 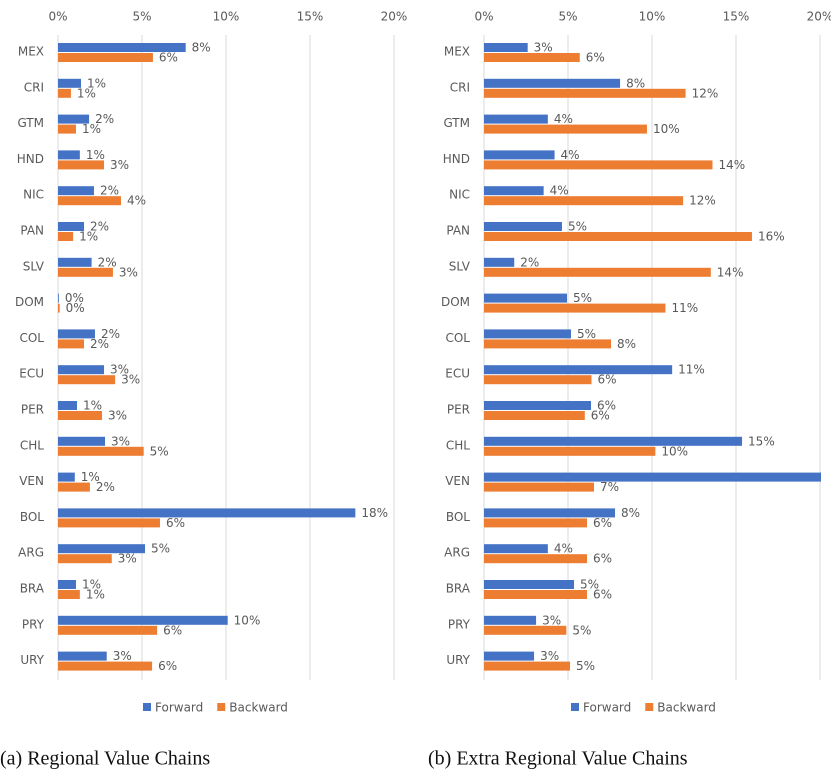 What do you see at coordinates (457, 481) in the screenshot?
I see `y-tick-label: VEN` at bounding box center [457, 481].